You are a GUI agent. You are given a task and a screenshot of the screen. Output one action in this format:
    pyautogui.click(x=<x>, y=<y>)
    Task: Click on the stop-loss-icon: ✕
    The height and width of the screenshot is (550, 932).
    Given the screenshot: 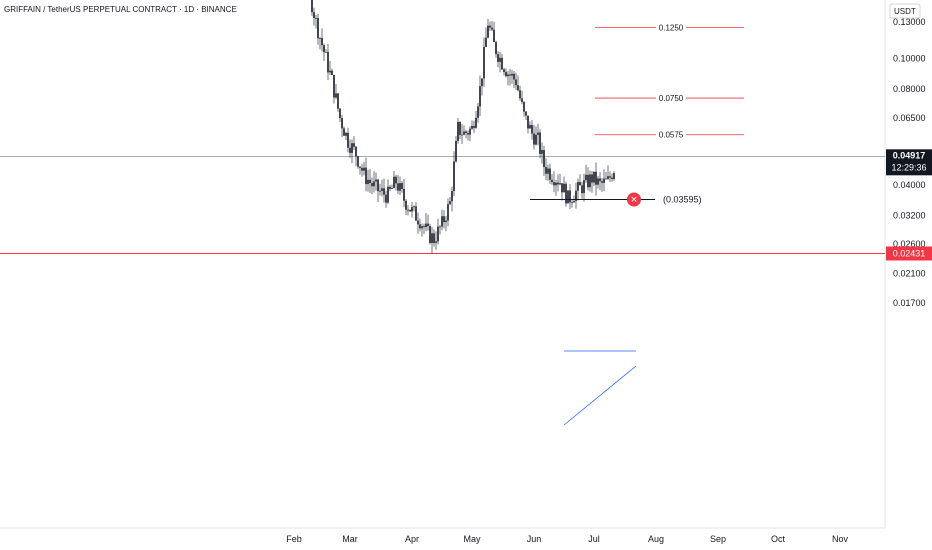 What is the action you would take?
    pyautogui.click(x=634, y=199)
    